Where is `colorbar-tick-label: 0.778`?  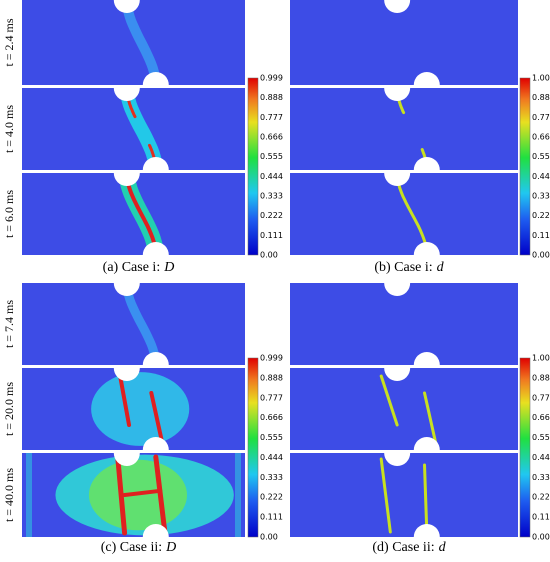
colorbar-tick-label: 0.778 is located at coordinates (541, 117).